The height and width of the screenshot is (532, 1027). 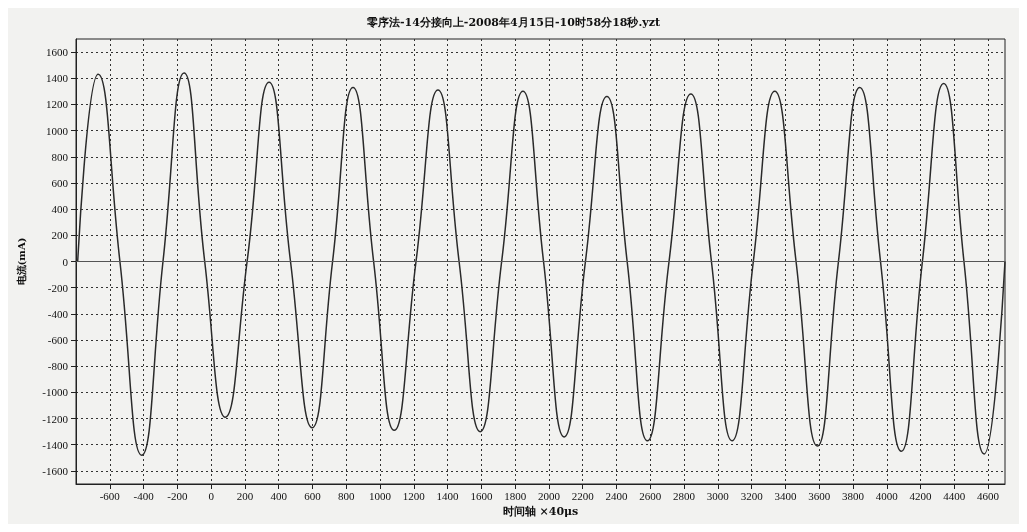 What do you see at coordinates (346, 495) in the screenshot?
I see `x-tick-label: 800` at bounding box center [346, 495].